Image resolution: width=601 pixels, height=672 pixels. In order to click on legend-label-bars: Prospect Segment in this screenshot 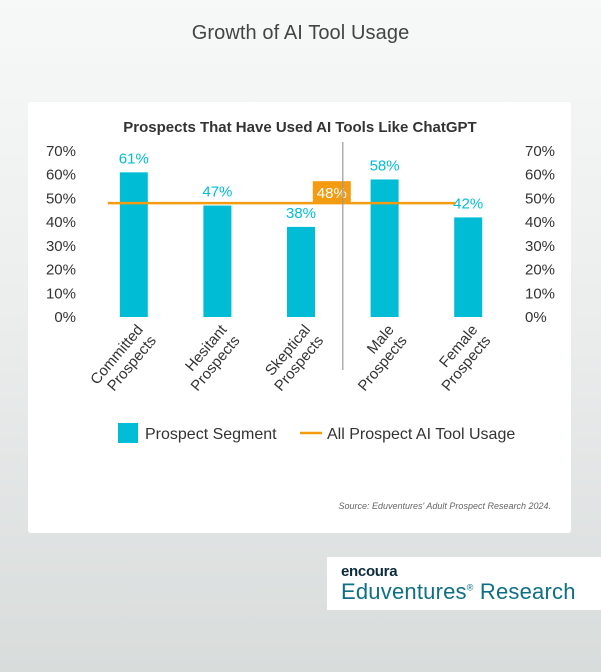, I will do `click(211, 434)`.